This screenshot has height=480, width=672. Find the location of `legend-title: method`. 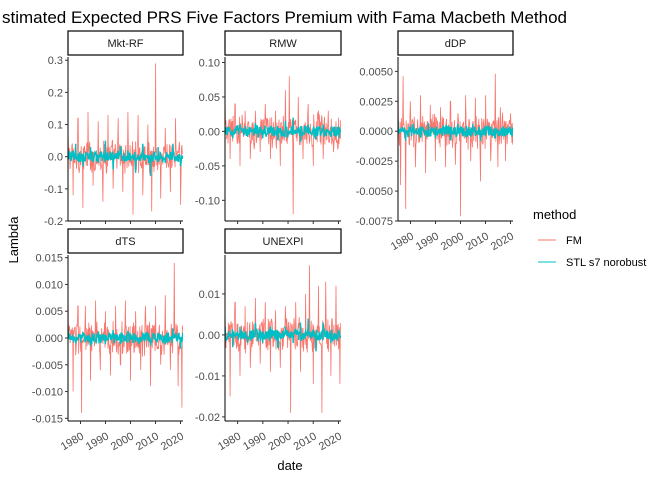

legend-title: method is located at coordinates (554, 214).